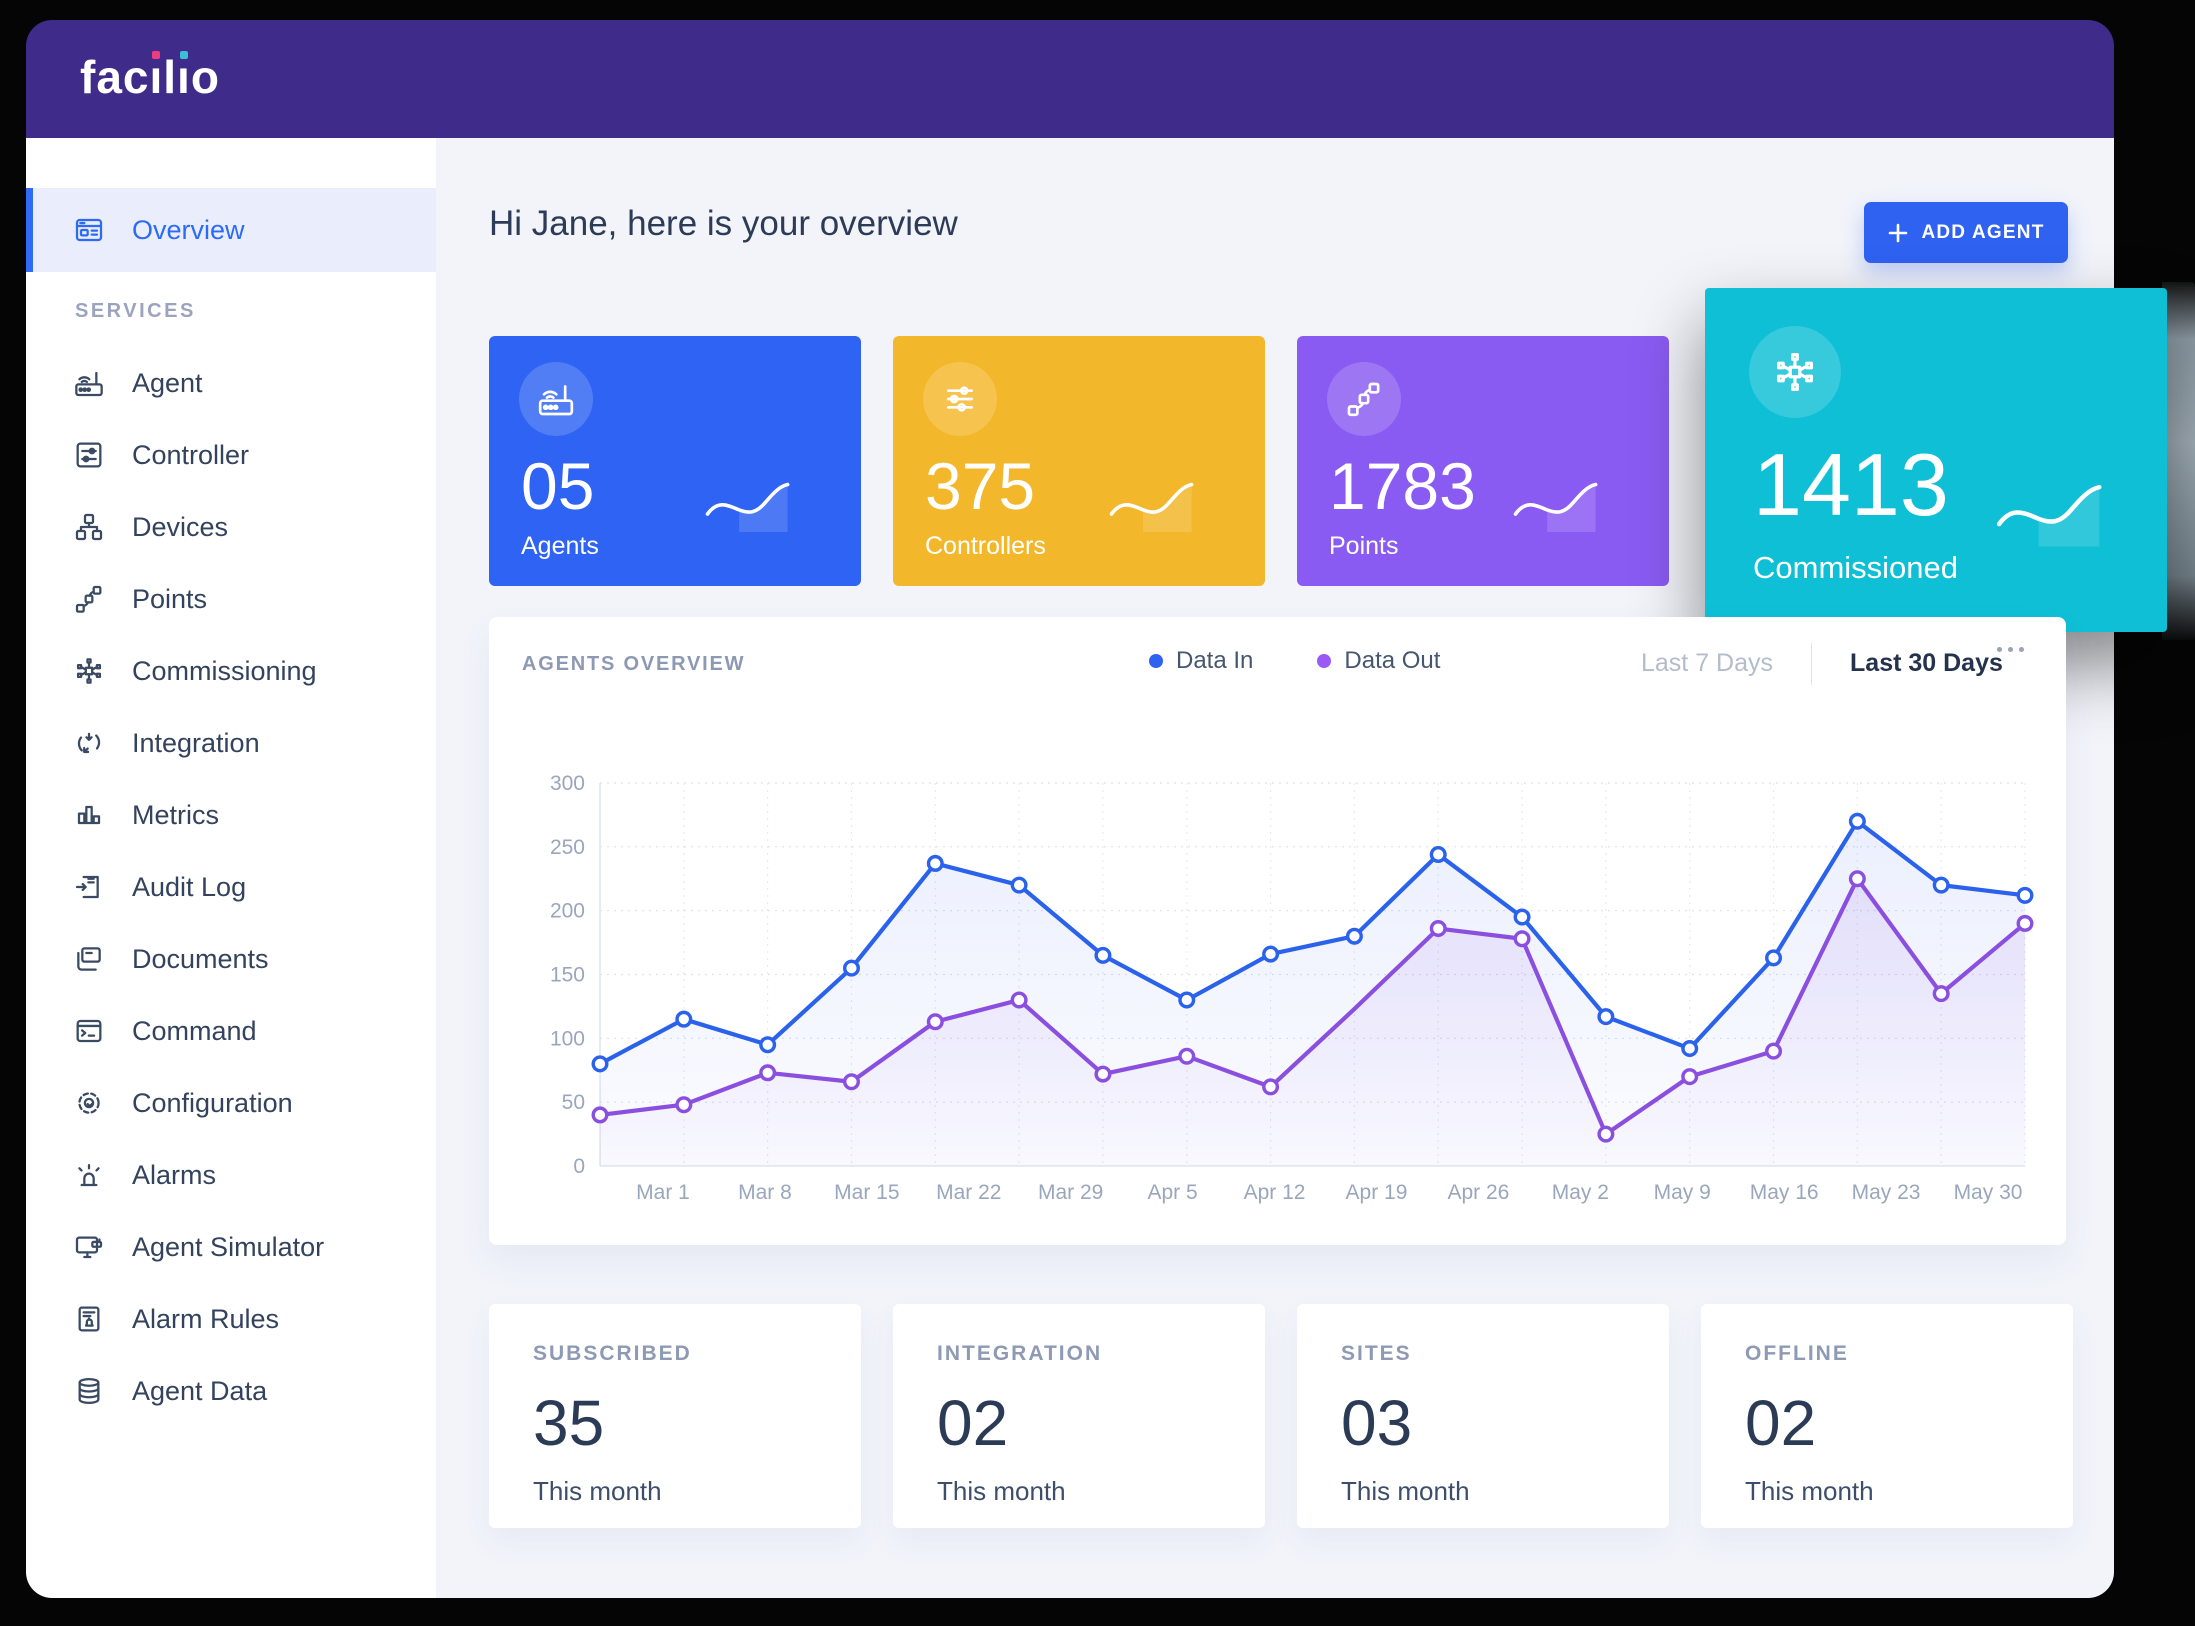 The image size is (2195, 1626). Describe the element at coordinates (1988, 1192) in the screenshot. I see `svg-text: May 30` at that location.